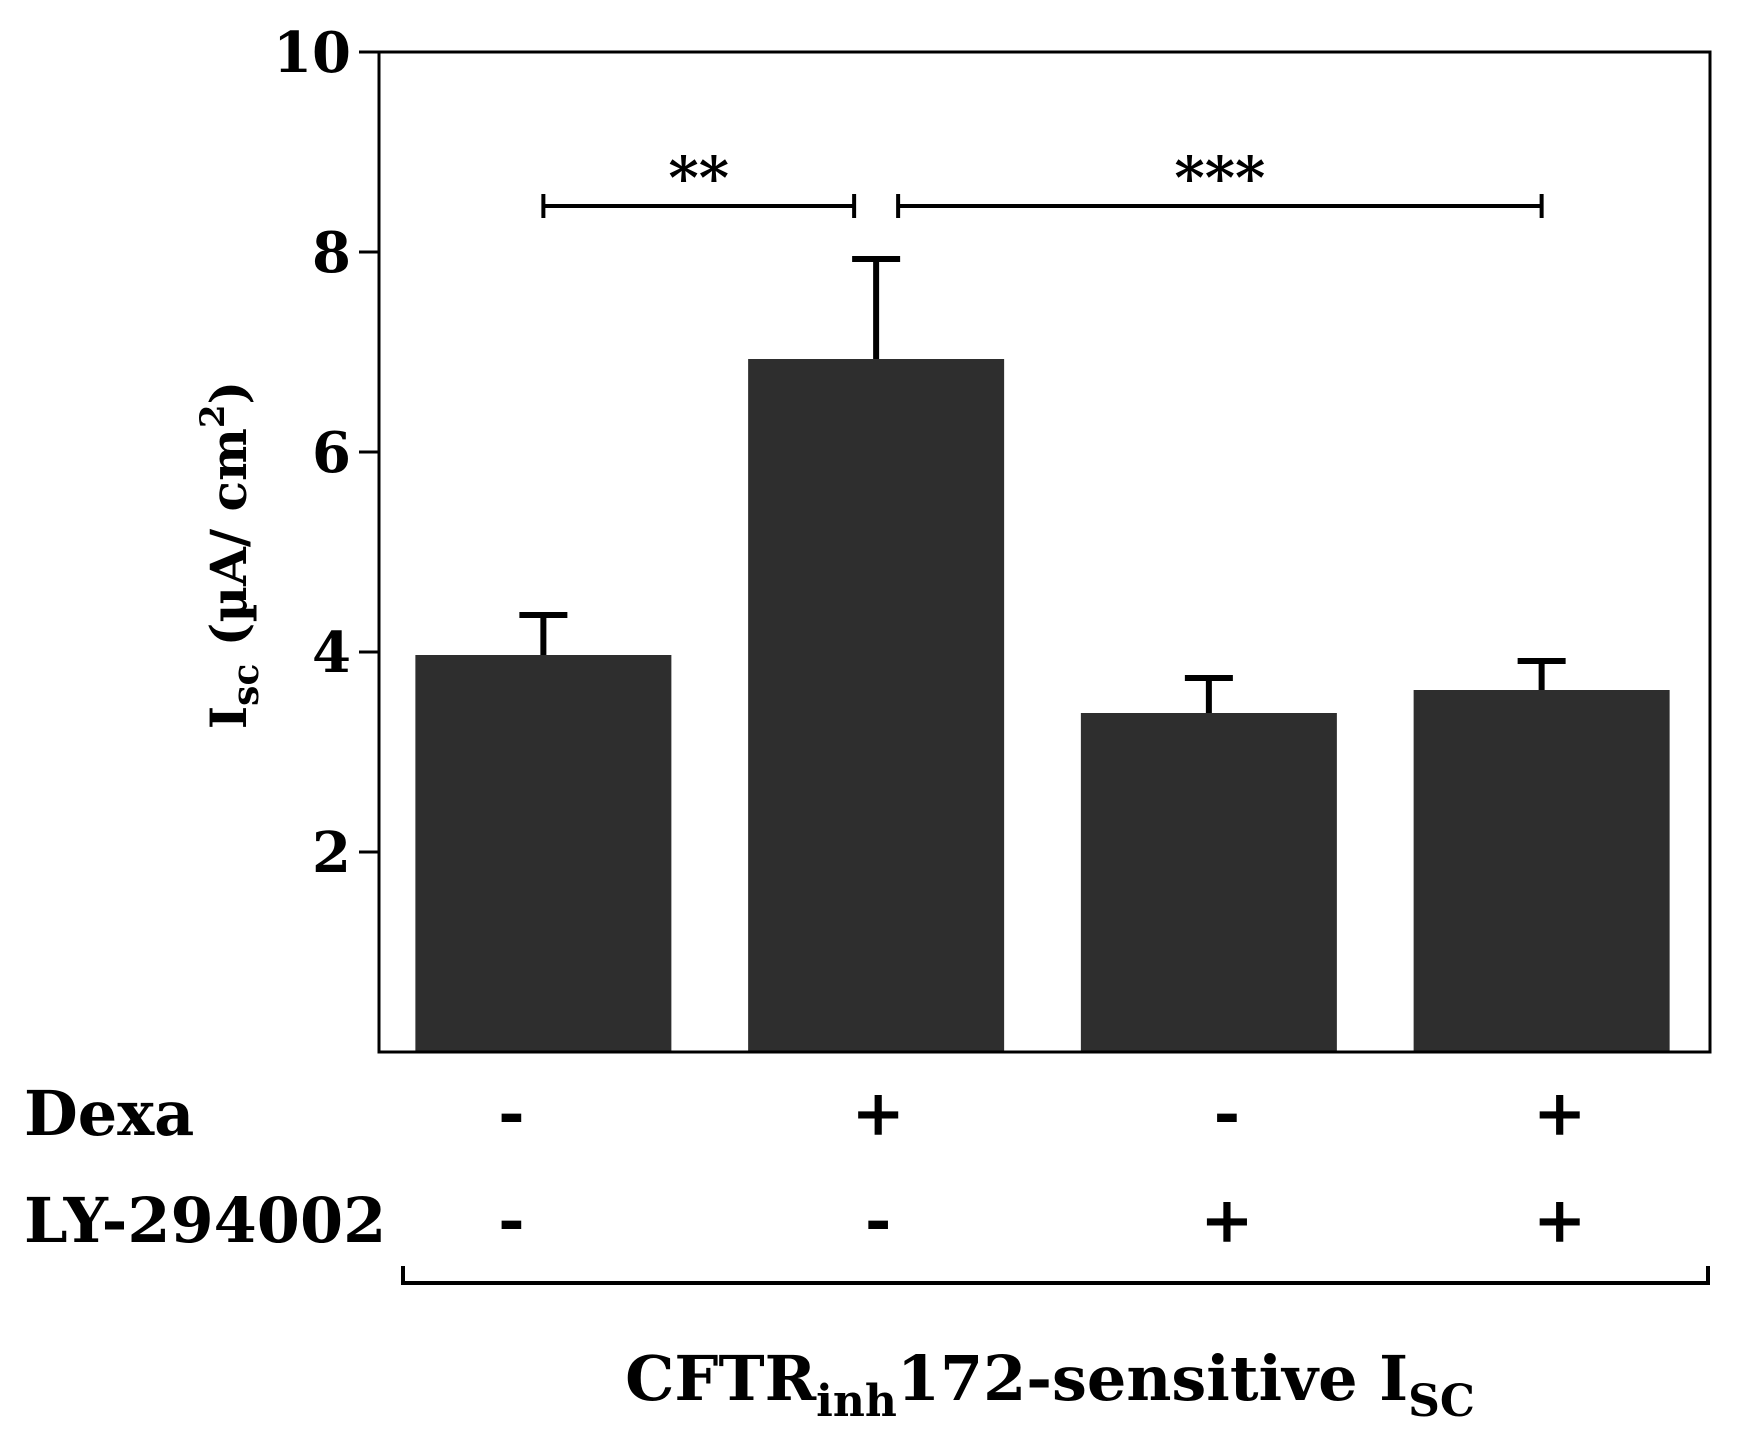 This screenshot has height=1440, width=1740. What do you see at coordinates (805, 1167) in the screenshot?
I see `condition-table: Dexa - + - + LY-294002 - - + +` at bounding box center [805, 1167].